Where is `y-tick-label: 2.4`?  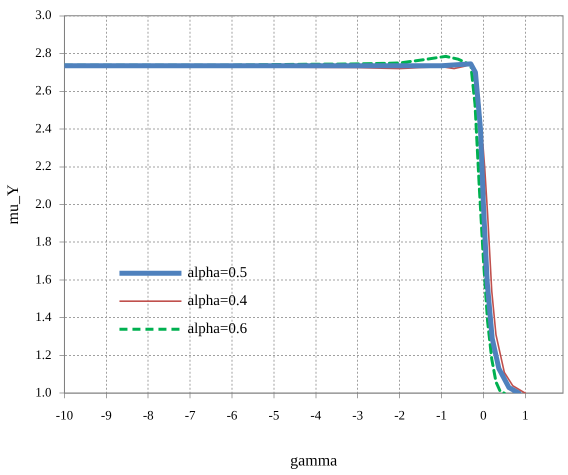
y-tick-label: 2.4 is located at coordinates (43, 128).